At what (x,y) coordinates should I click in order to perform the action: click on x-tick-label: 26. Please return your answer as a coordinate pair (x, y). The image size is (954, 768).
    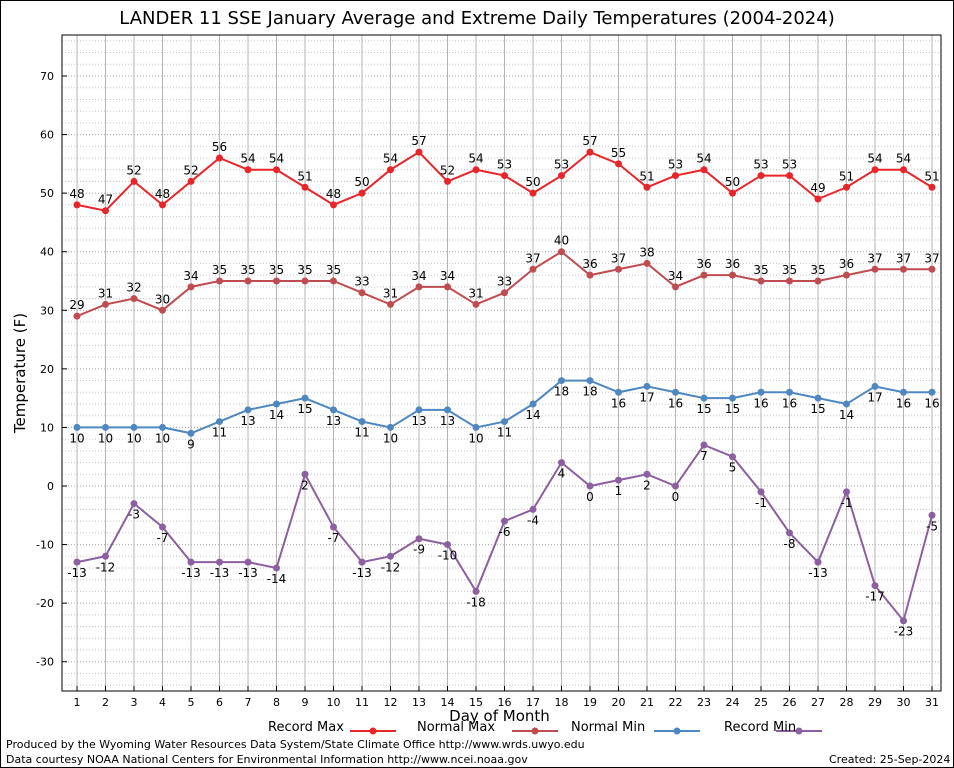
    Looking at the image, I should click on (790, 702).